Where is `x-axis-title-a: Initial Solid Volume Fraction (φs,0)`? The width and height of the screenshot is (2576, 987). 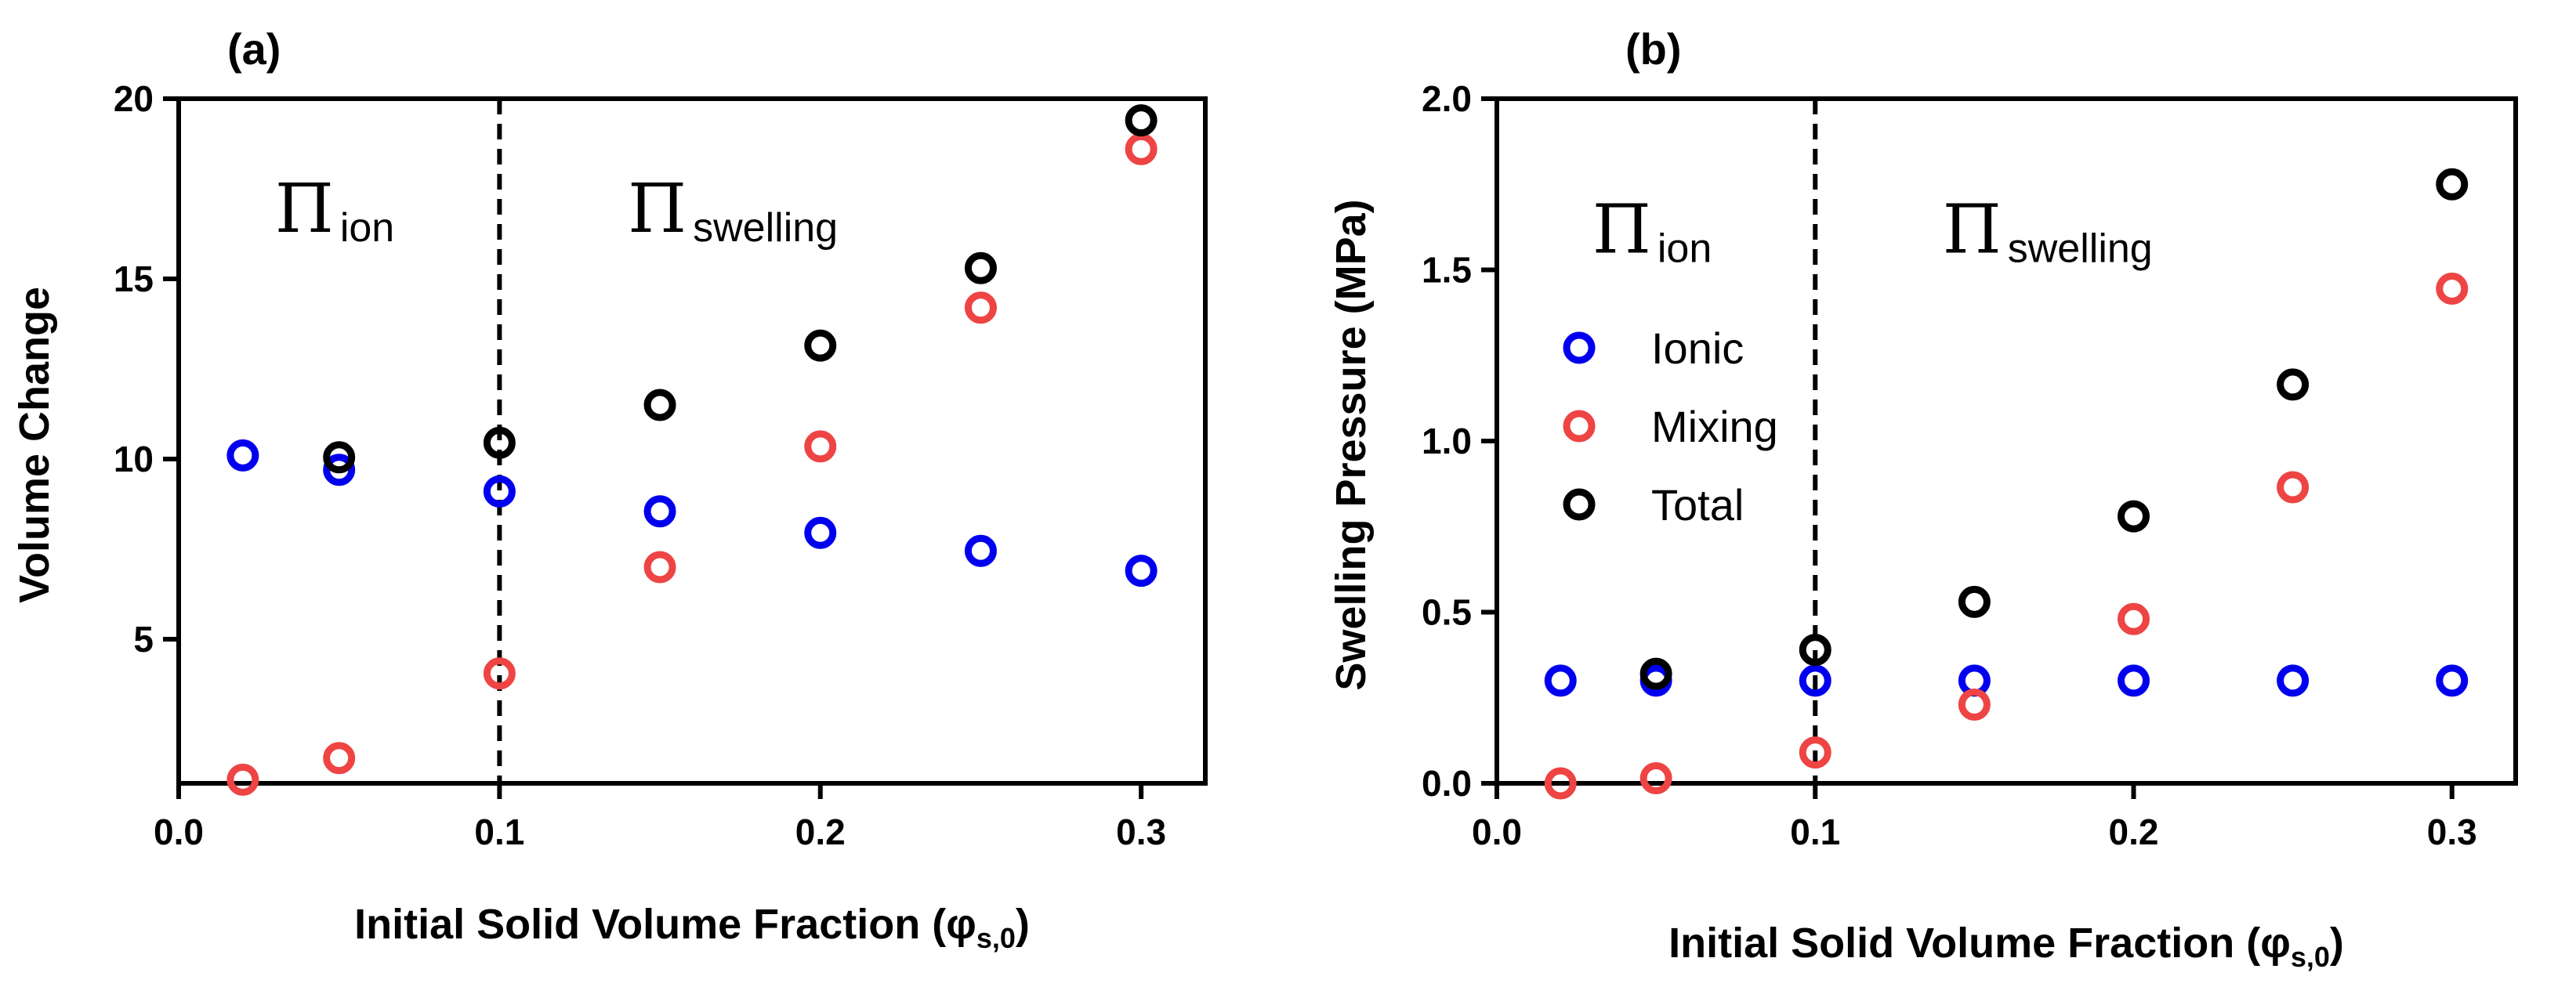
x-axis-title-a: Initial Solid Volume Fraction (φs,0) is located at coordinates (692, 927).